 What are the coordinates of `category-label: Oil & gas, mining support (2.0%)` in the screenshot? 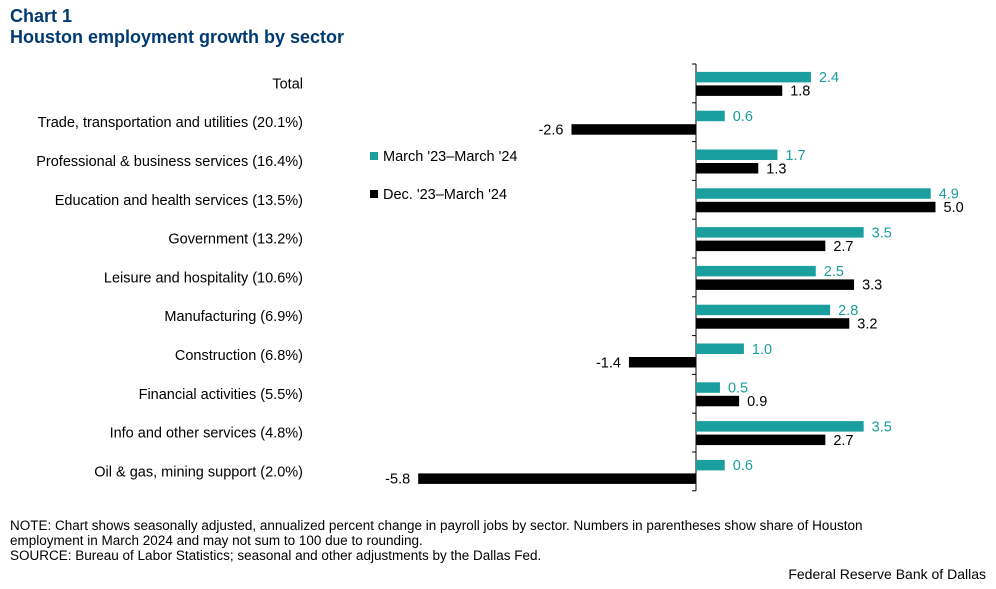 It's located at (198, 472).